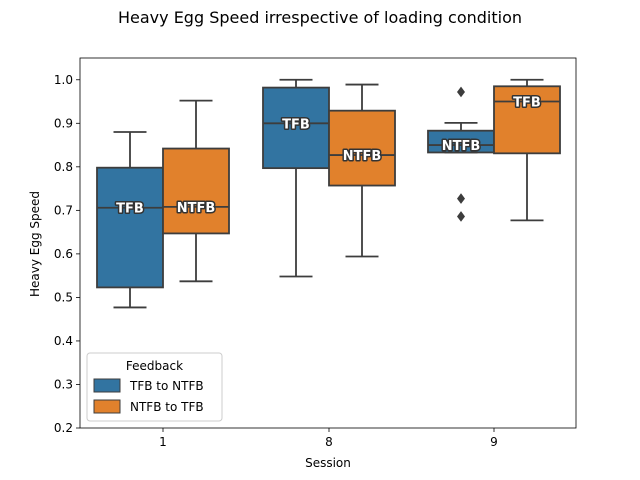 The image size is (640, 480). What do you see at coordinates (494, 442) in the screenshot?
I see `x-tick-label: 9` at bounding box center [494, 442].